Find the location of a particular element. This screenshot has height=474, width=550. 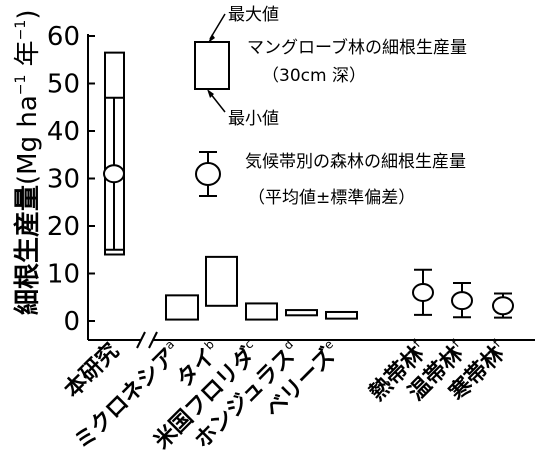

legend-mean-marker is located at coordinates (208, 174).